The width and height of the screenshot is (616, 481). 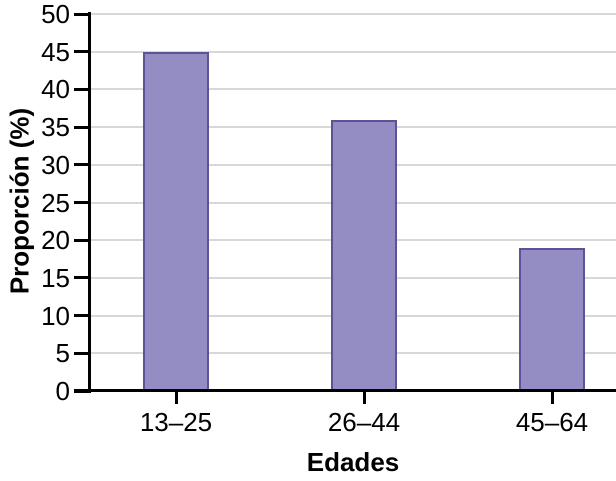 I want to click on y-tick-label: 15, so click(x=55, y=277).